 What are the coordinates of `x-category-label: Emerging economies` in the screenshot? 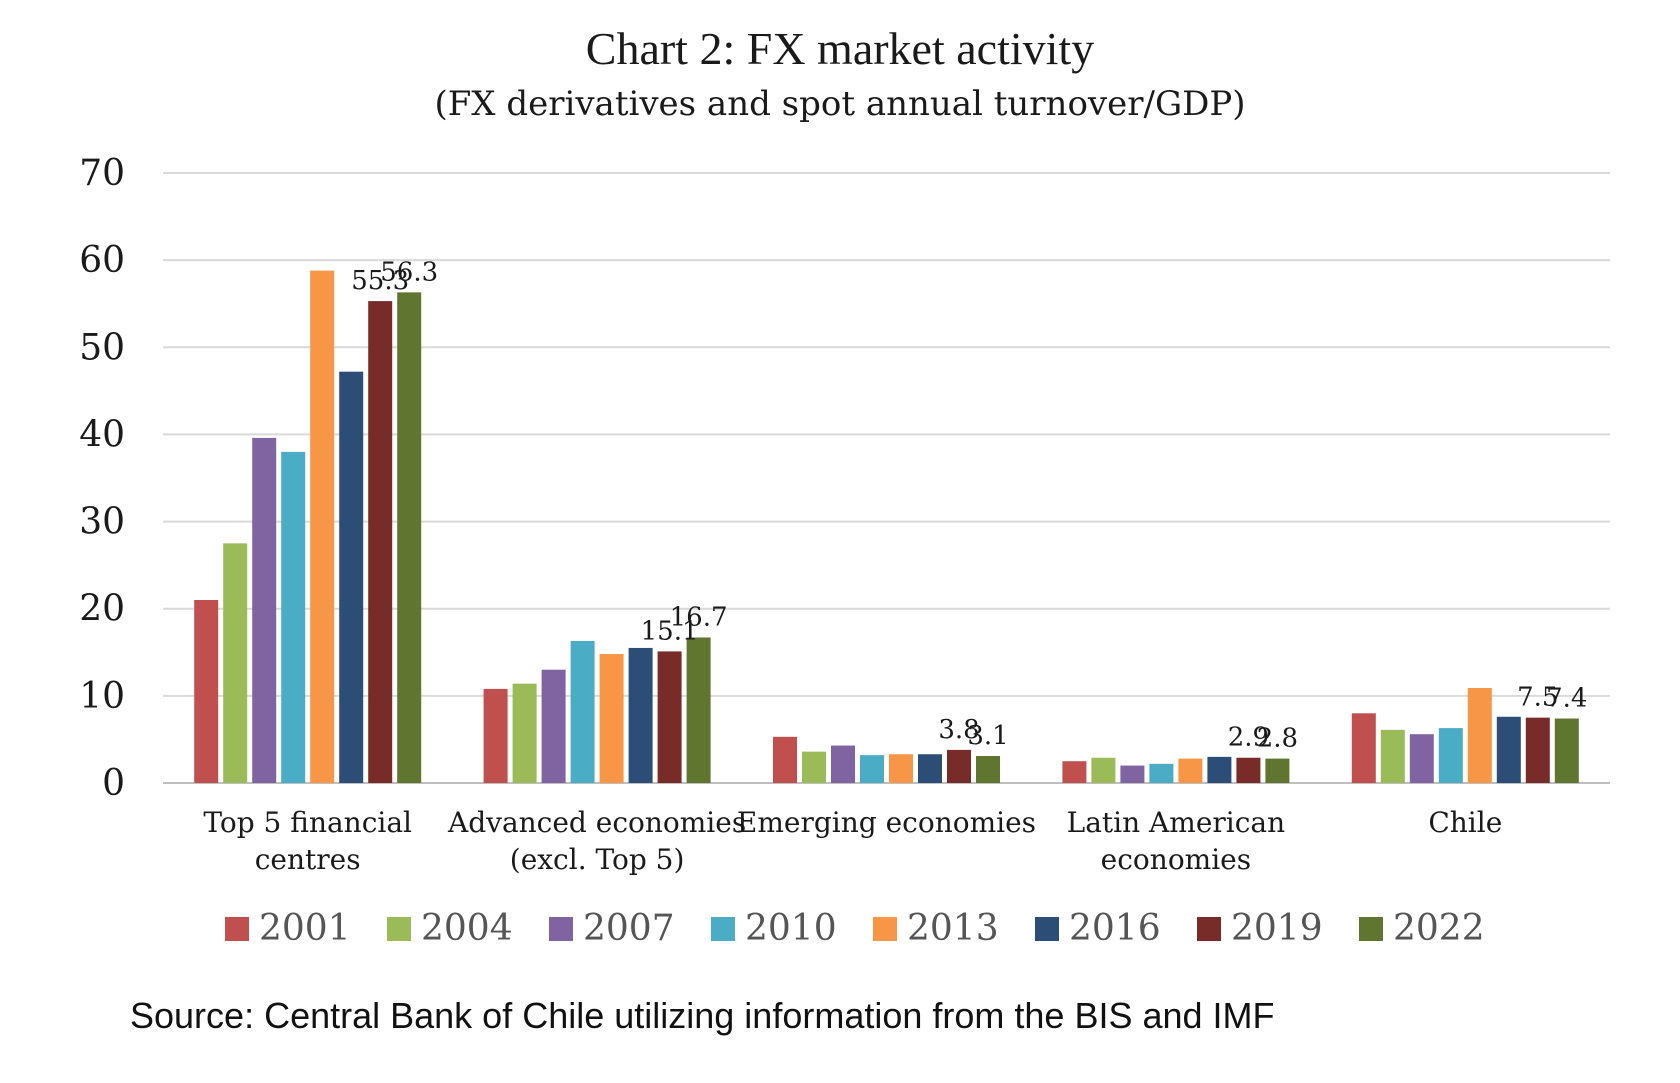 It's located at (886, 822).